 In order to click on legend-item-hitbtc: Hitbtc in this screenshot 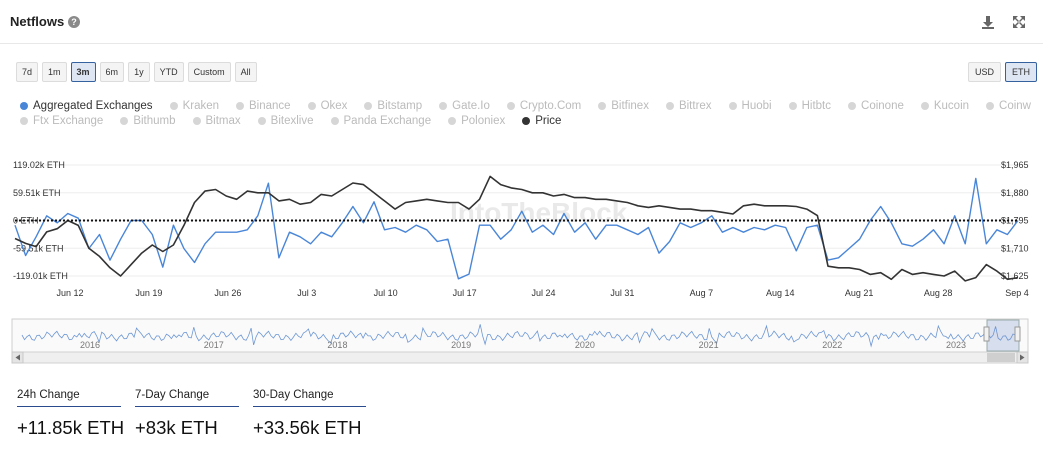, I will do `click(810, 106)`.